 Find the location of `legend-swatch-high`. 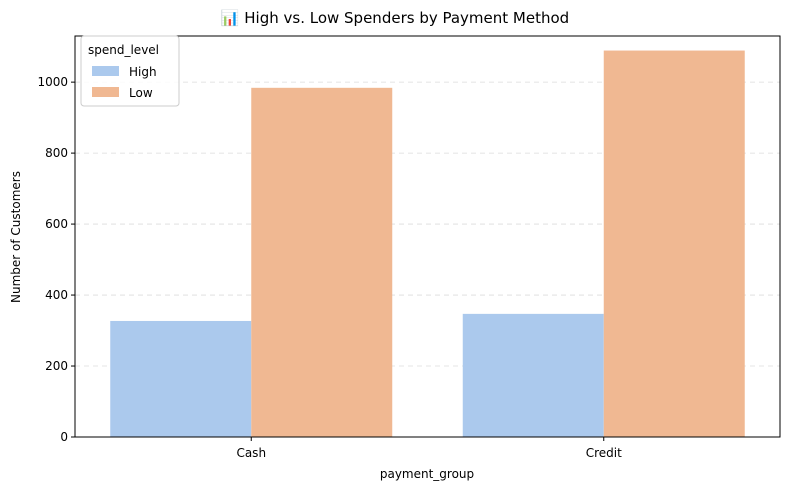

legend-swatch-high is located at coordinates (105, 71).